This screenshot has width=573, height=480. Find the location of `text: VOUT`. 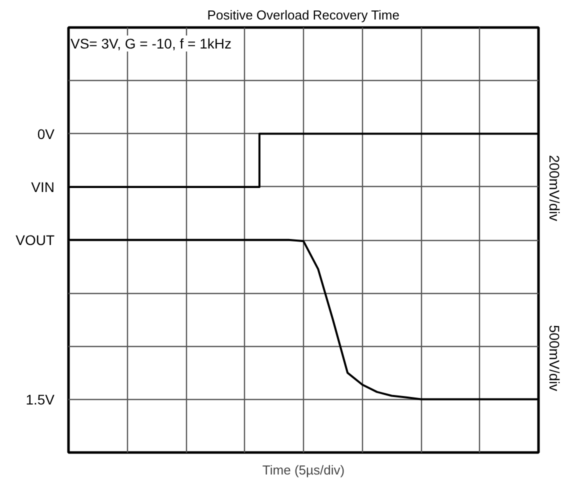

text: VOUT is located at coordinates (35, 240).